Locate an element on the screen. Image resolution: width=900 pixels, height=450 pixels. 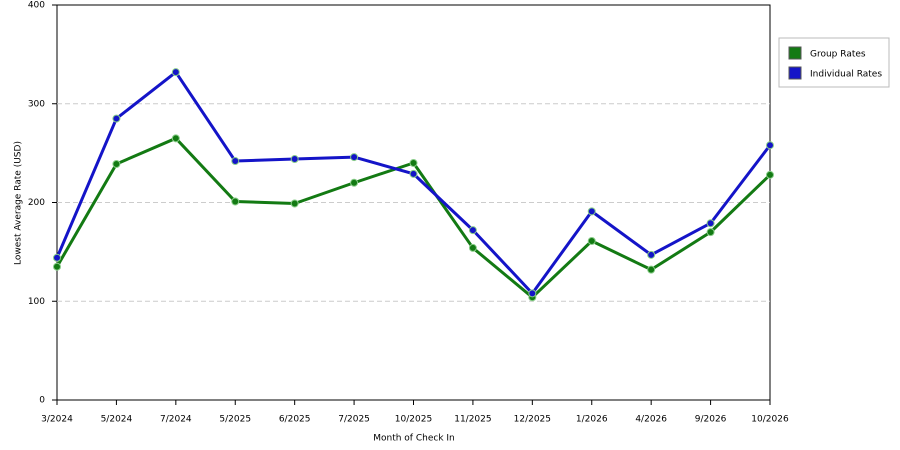
y-tick-label: 100 is located at coordinates (36, 302).